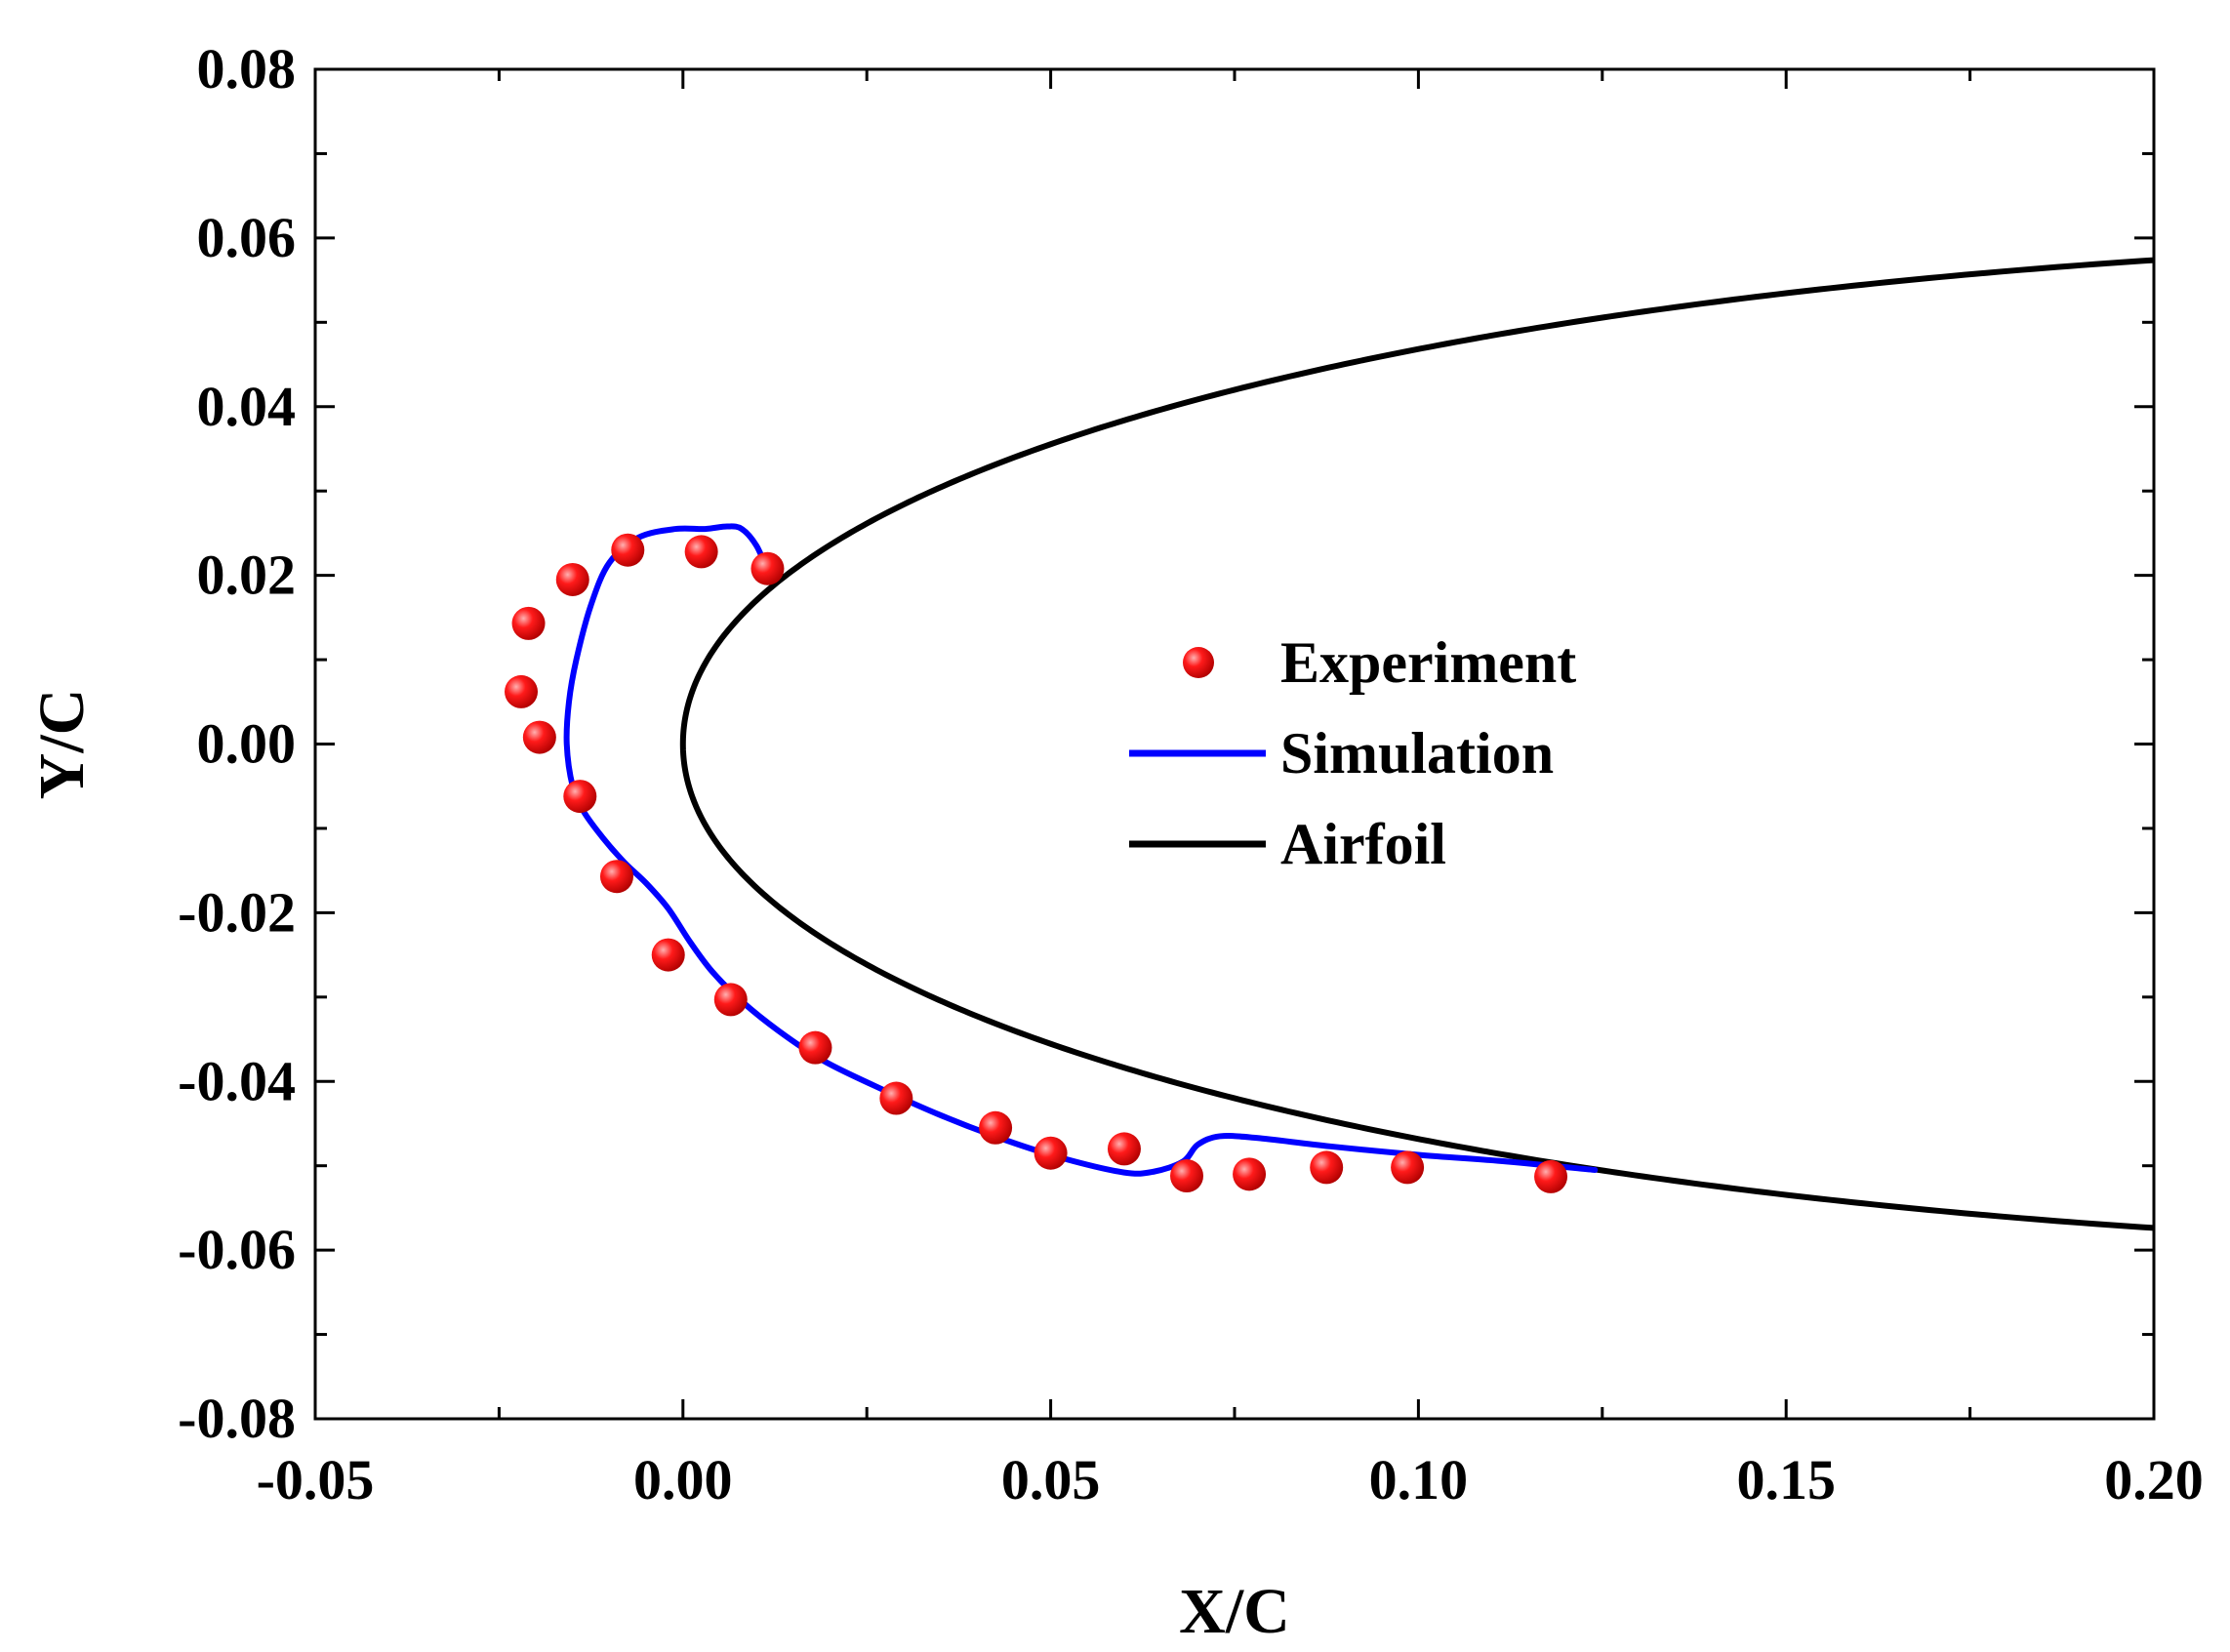 This screenshot has height=1652, width=2230. What do you see at coordinates (237, 912) in the screenshot?
I see `y-tick-label: -0.02` at bounding box center [237, 912].